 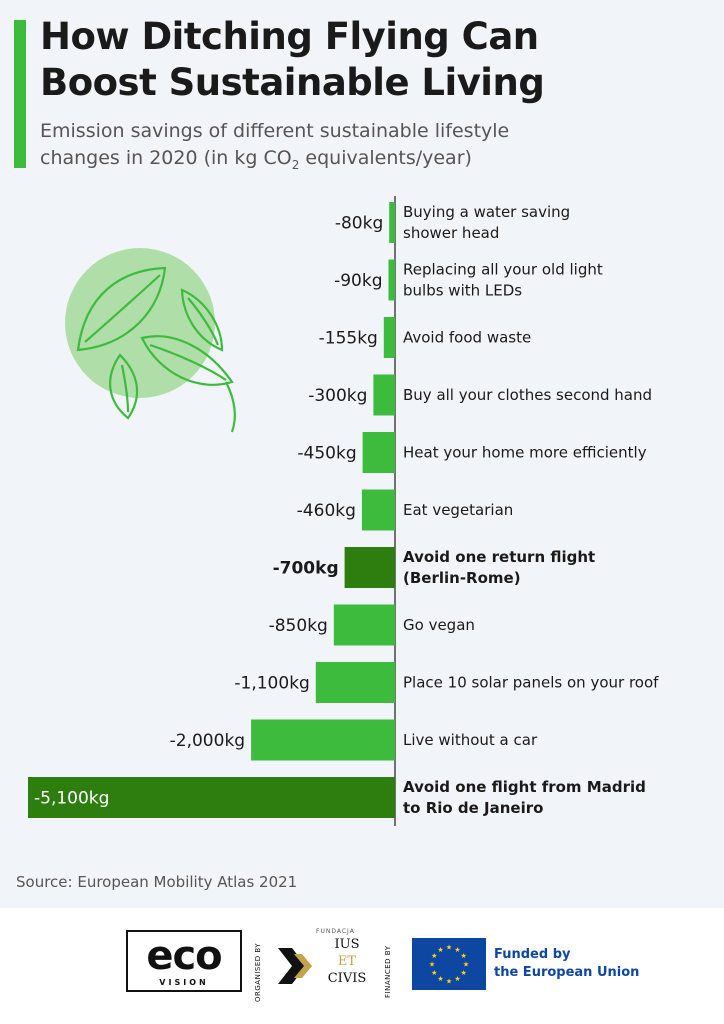 I want to click on category-label-9: Live without a car, so click(x=470, y=740).